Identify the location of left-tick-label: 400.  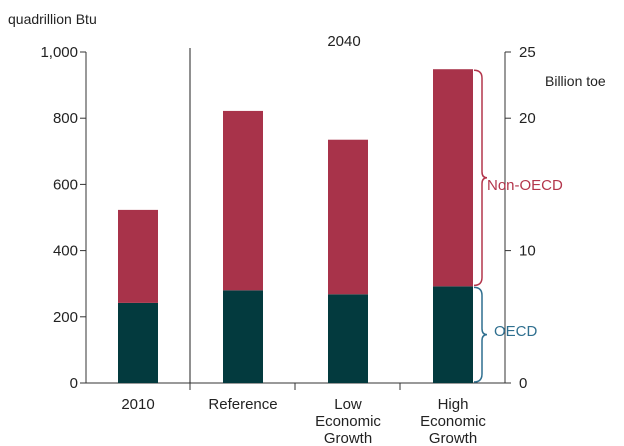
(65, 251).